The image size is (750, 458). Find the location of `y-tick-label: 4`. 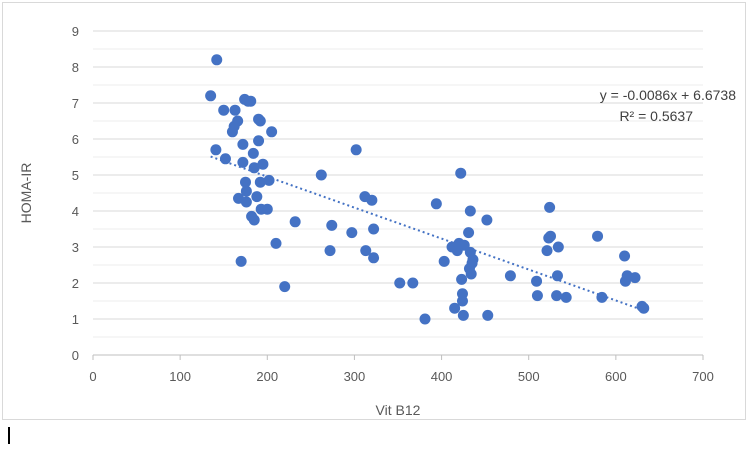

y-tick-label: 4 is located at coordinates (75, 211).